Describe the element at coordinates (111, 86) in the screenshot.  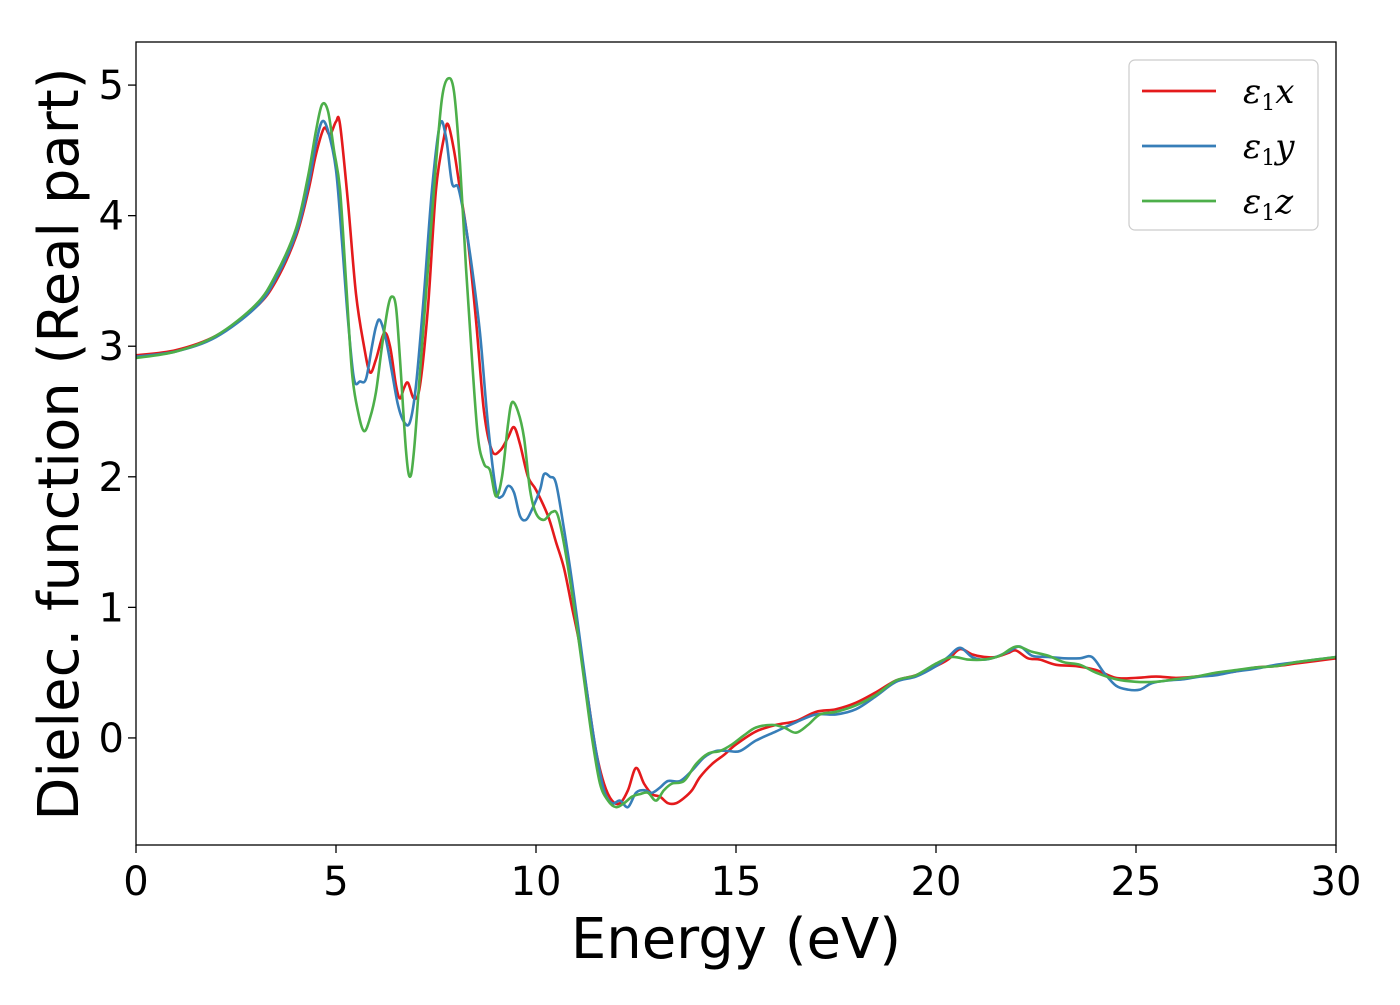
I see `y-tick-label: 5` at that location.